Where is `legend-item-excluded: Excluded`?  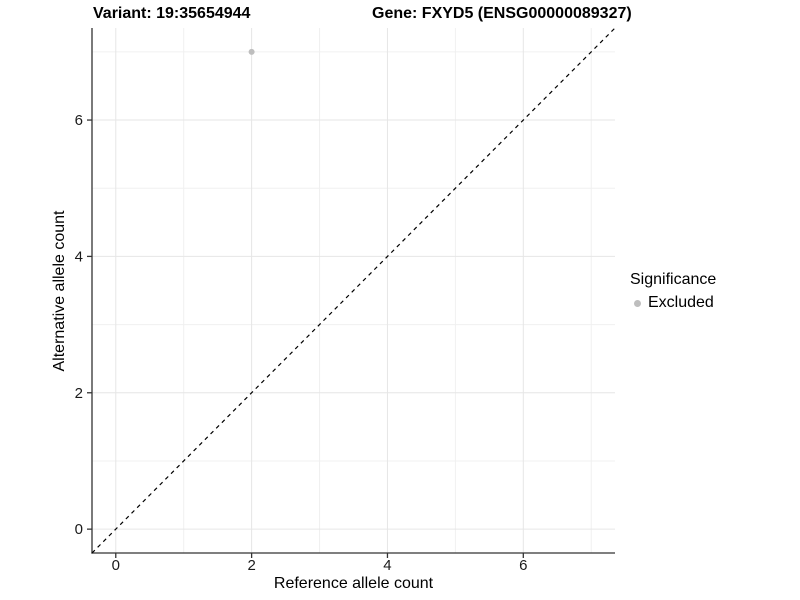 legend-item-excluded: Excluded is located at coordinates (673, 303).